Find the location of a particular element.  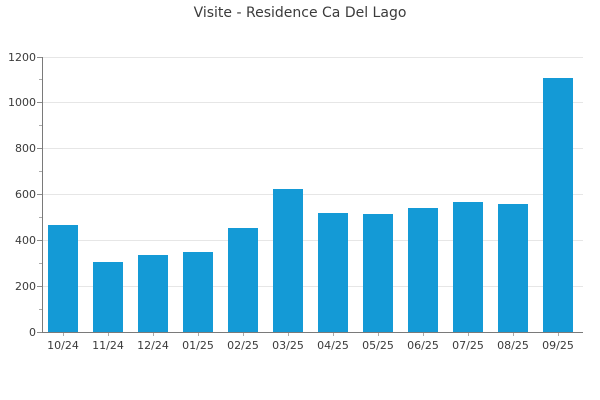

x-axis-tick-label: 09/25 is located at coordinates (558, 345).